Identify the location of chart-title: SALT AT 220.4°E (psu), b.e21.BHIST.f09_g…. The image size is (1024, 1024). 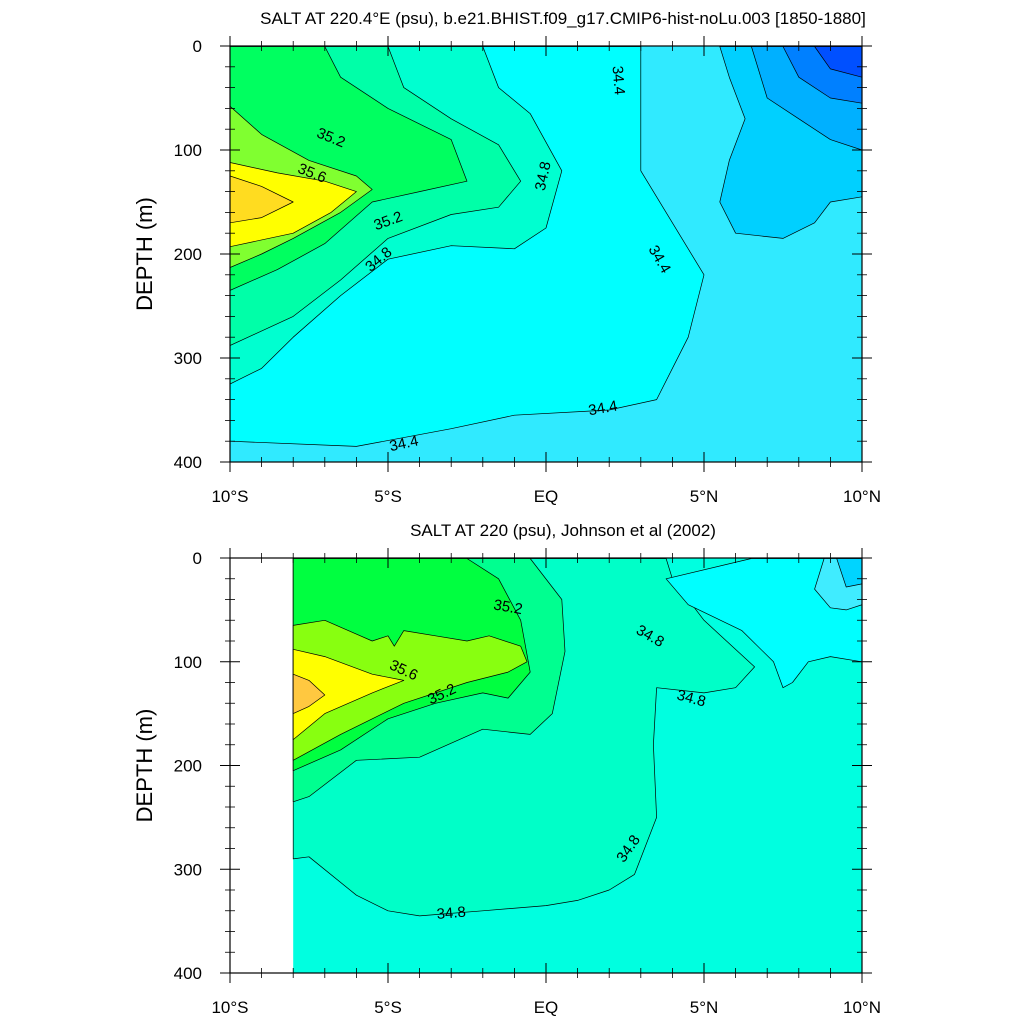
(563, 18).